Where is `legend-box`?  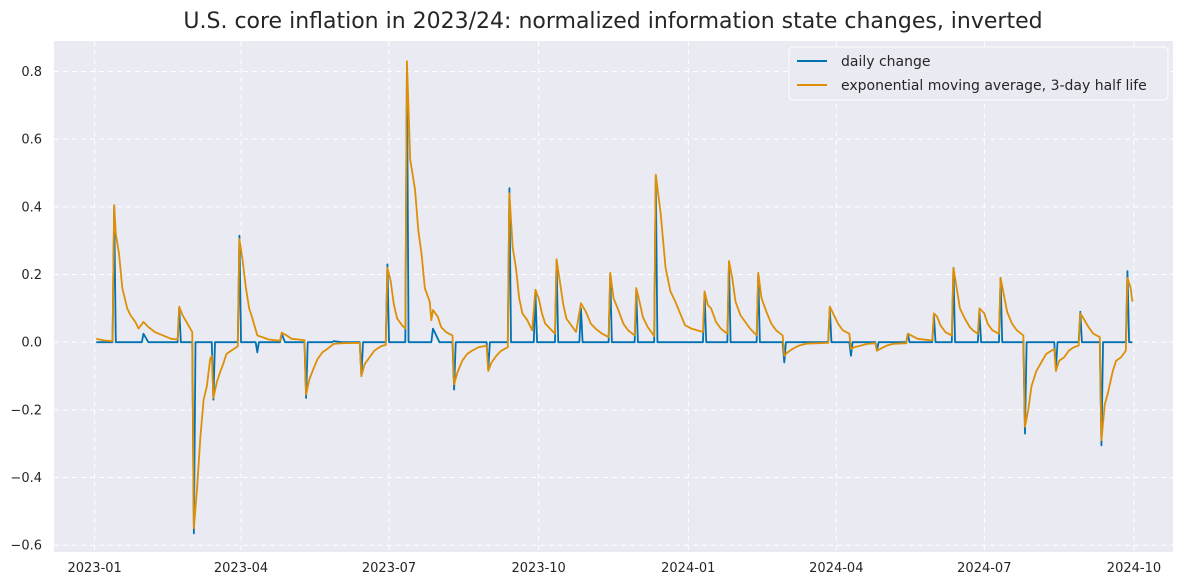
legend-box is located at coordinates (978, 73).